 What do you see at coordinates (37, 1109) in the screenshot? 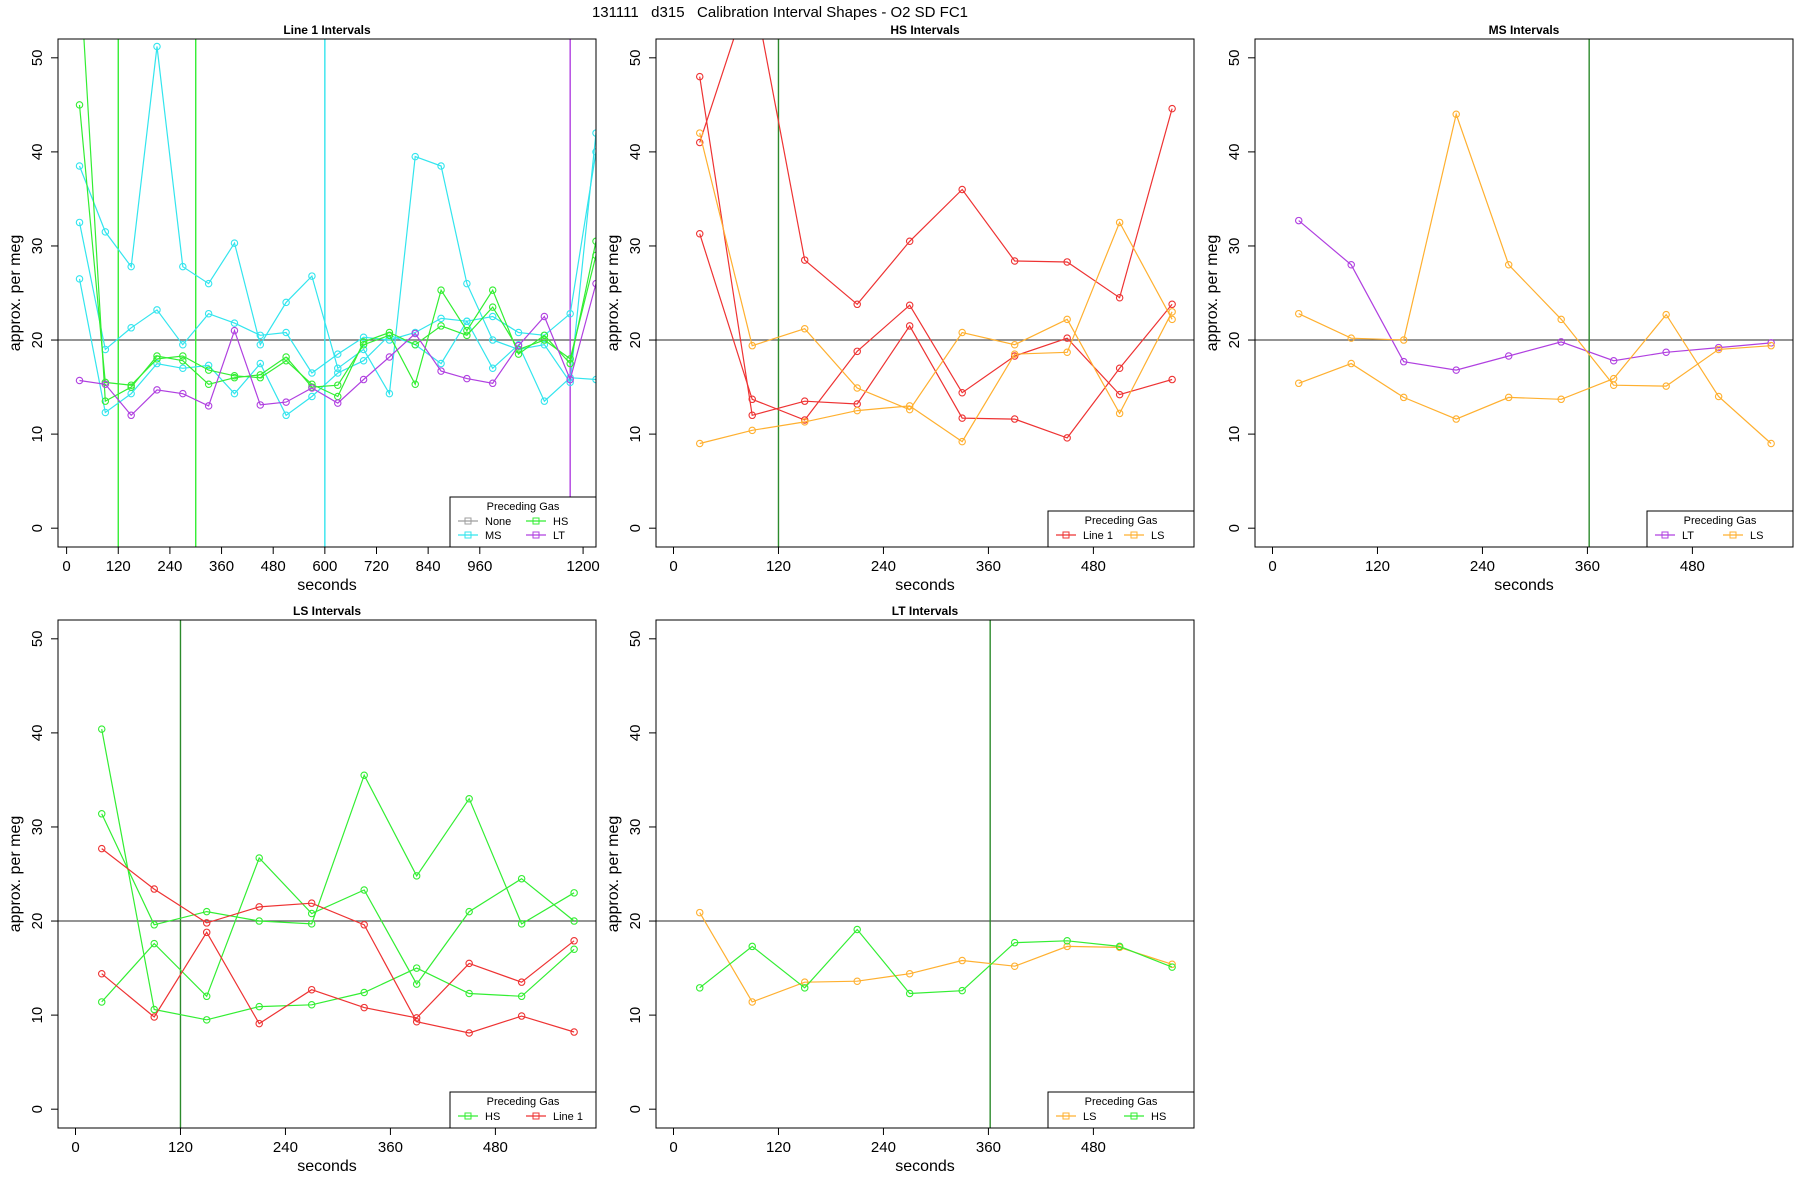
I see `y-tick-label: 0` at bounding box center [37, 1109].